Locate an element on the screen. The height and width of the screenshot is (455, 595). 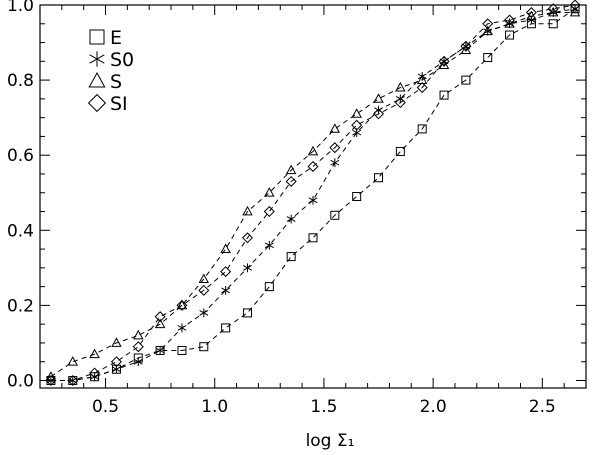
x-tick-label: 0.5 is located at coordinates (105, 407).